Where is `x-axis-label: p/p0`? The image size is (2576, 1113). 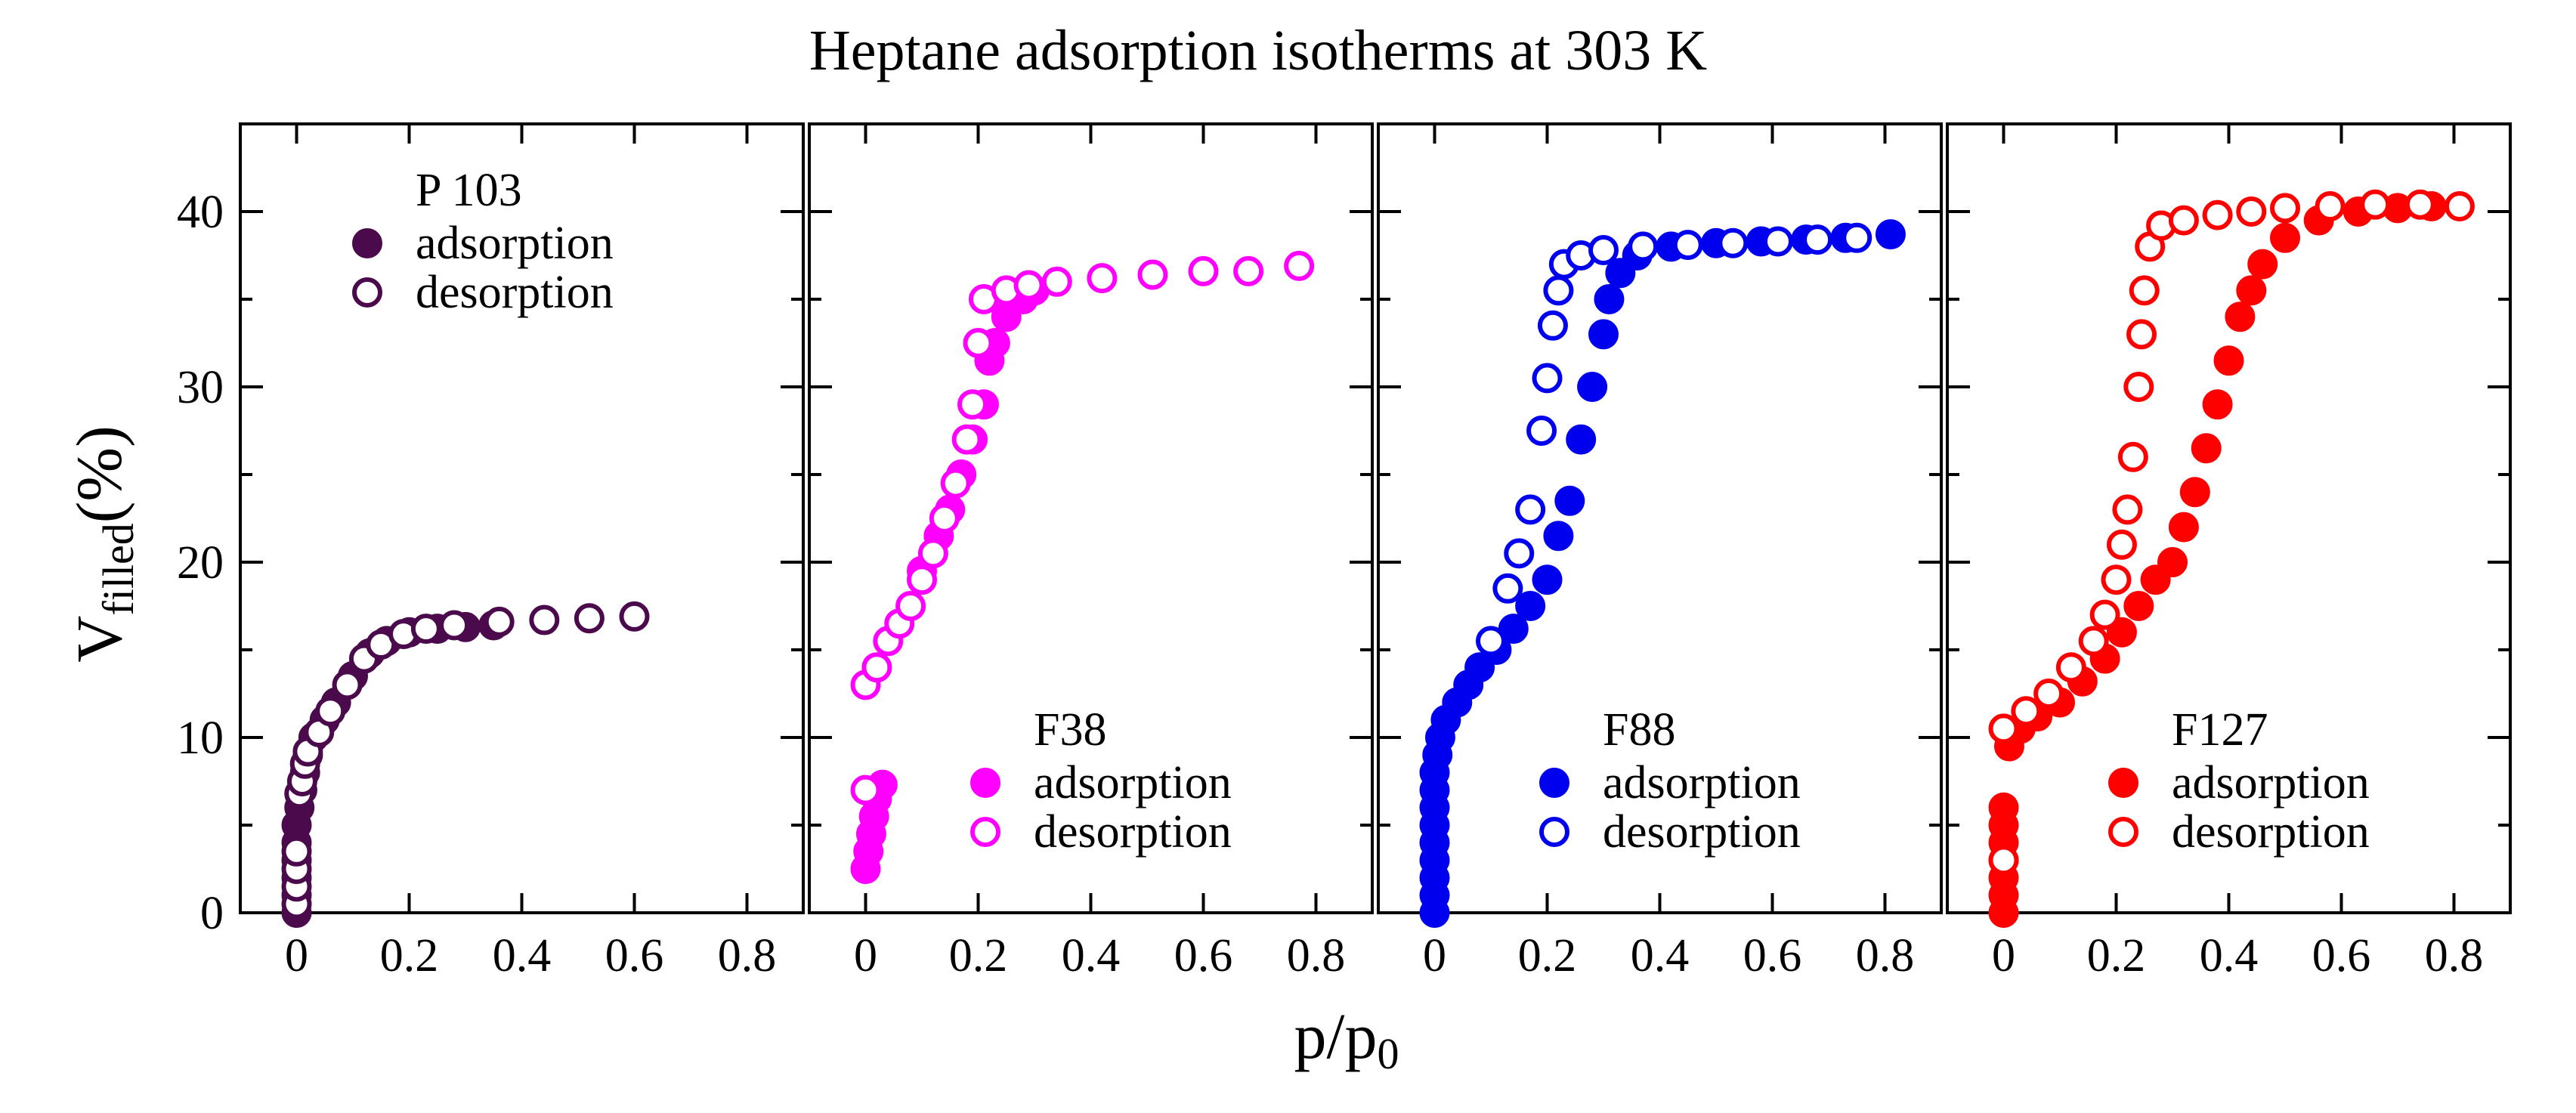 x-axis-label: p/p0 is located at coordinates (1346, 1039).